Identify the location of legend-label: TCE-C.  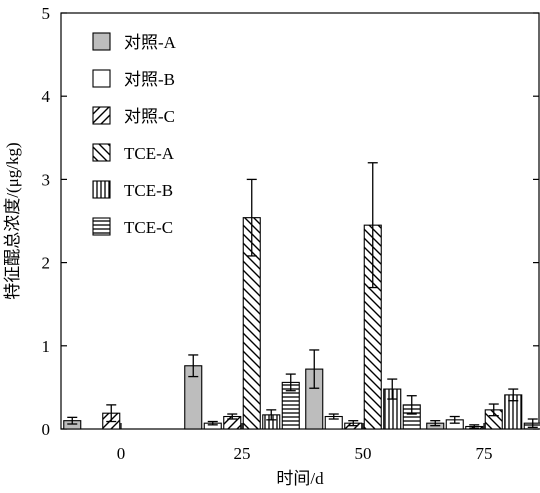
(148, 227).